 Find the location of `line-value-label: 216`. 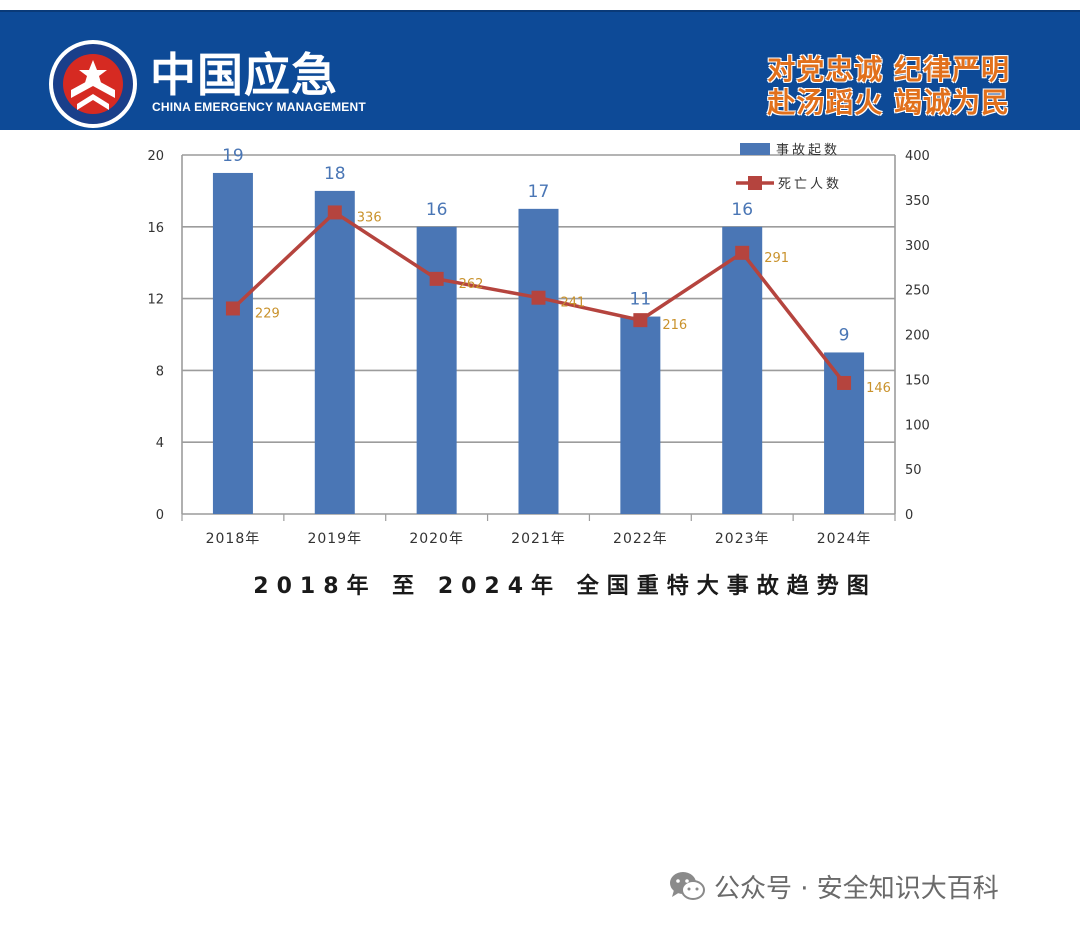

line-value-label: 216 is located at coordinates (674, 325).